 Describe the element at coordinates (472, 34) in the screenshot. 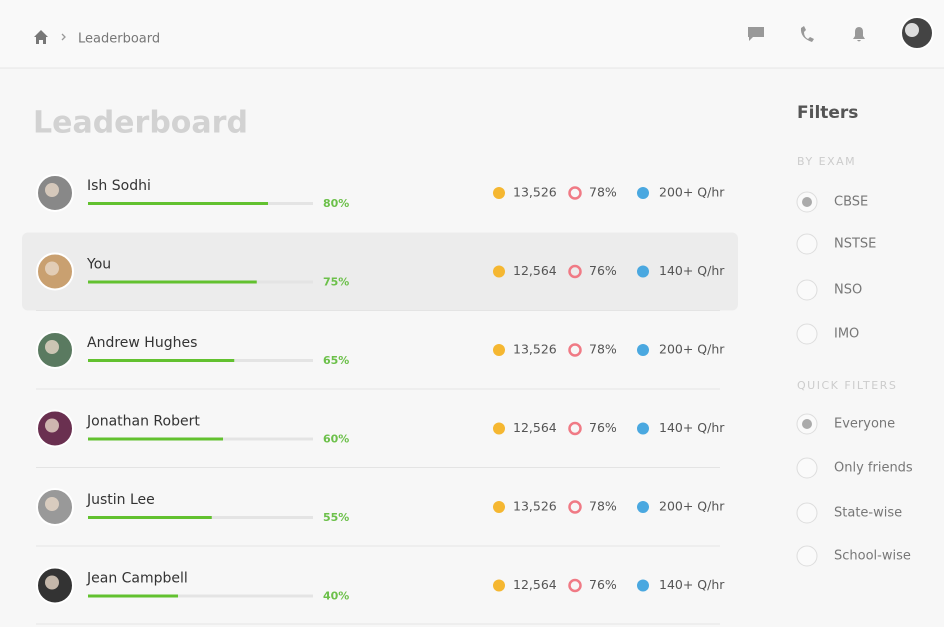

I see `header` at that location.